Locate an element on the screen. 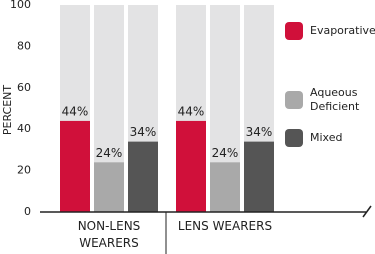 The width and height of the screenshot is (375, 254). legend-label: Mixed is located at coordinates (326, 137).